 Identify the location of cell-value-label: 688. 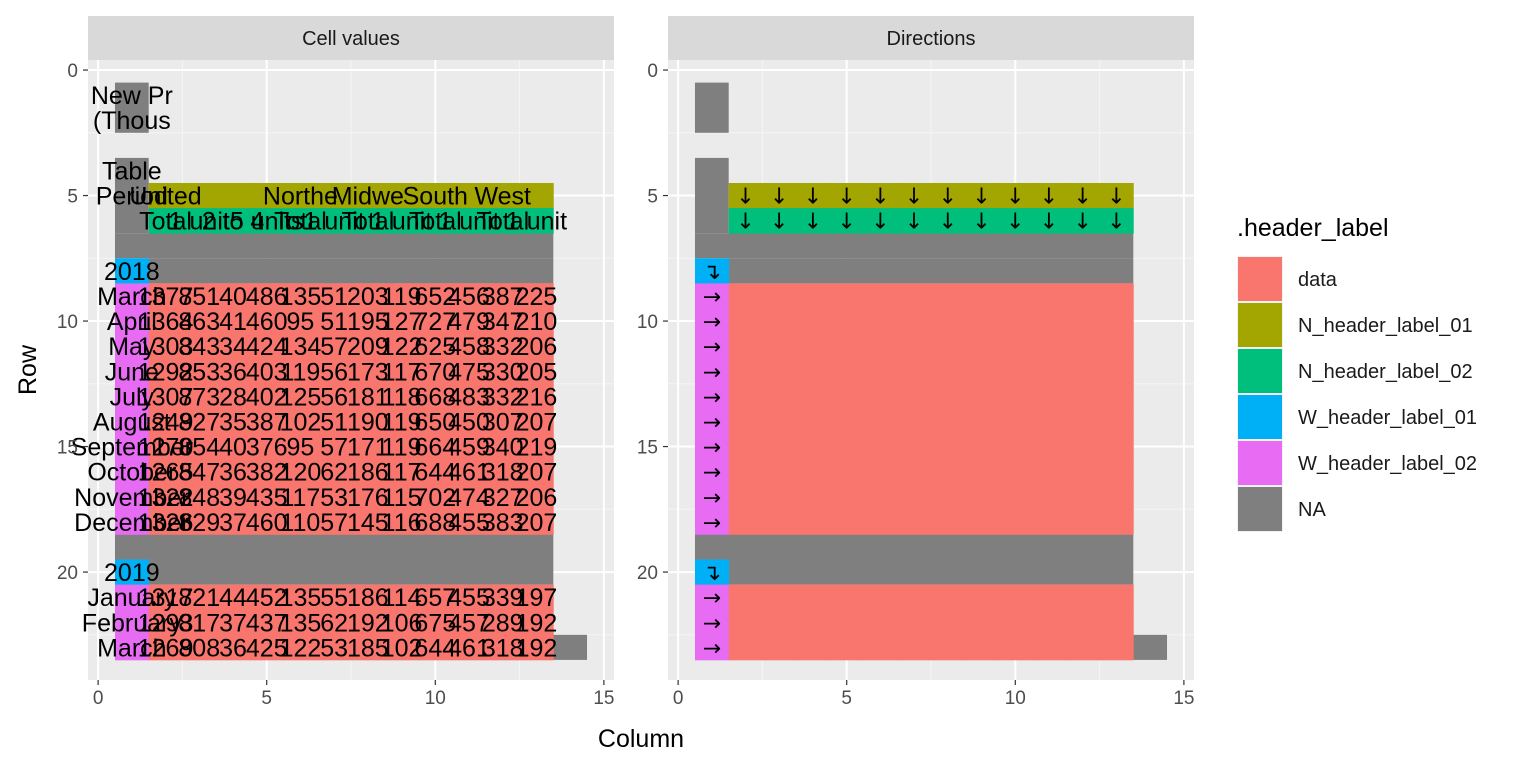
(435, 523).